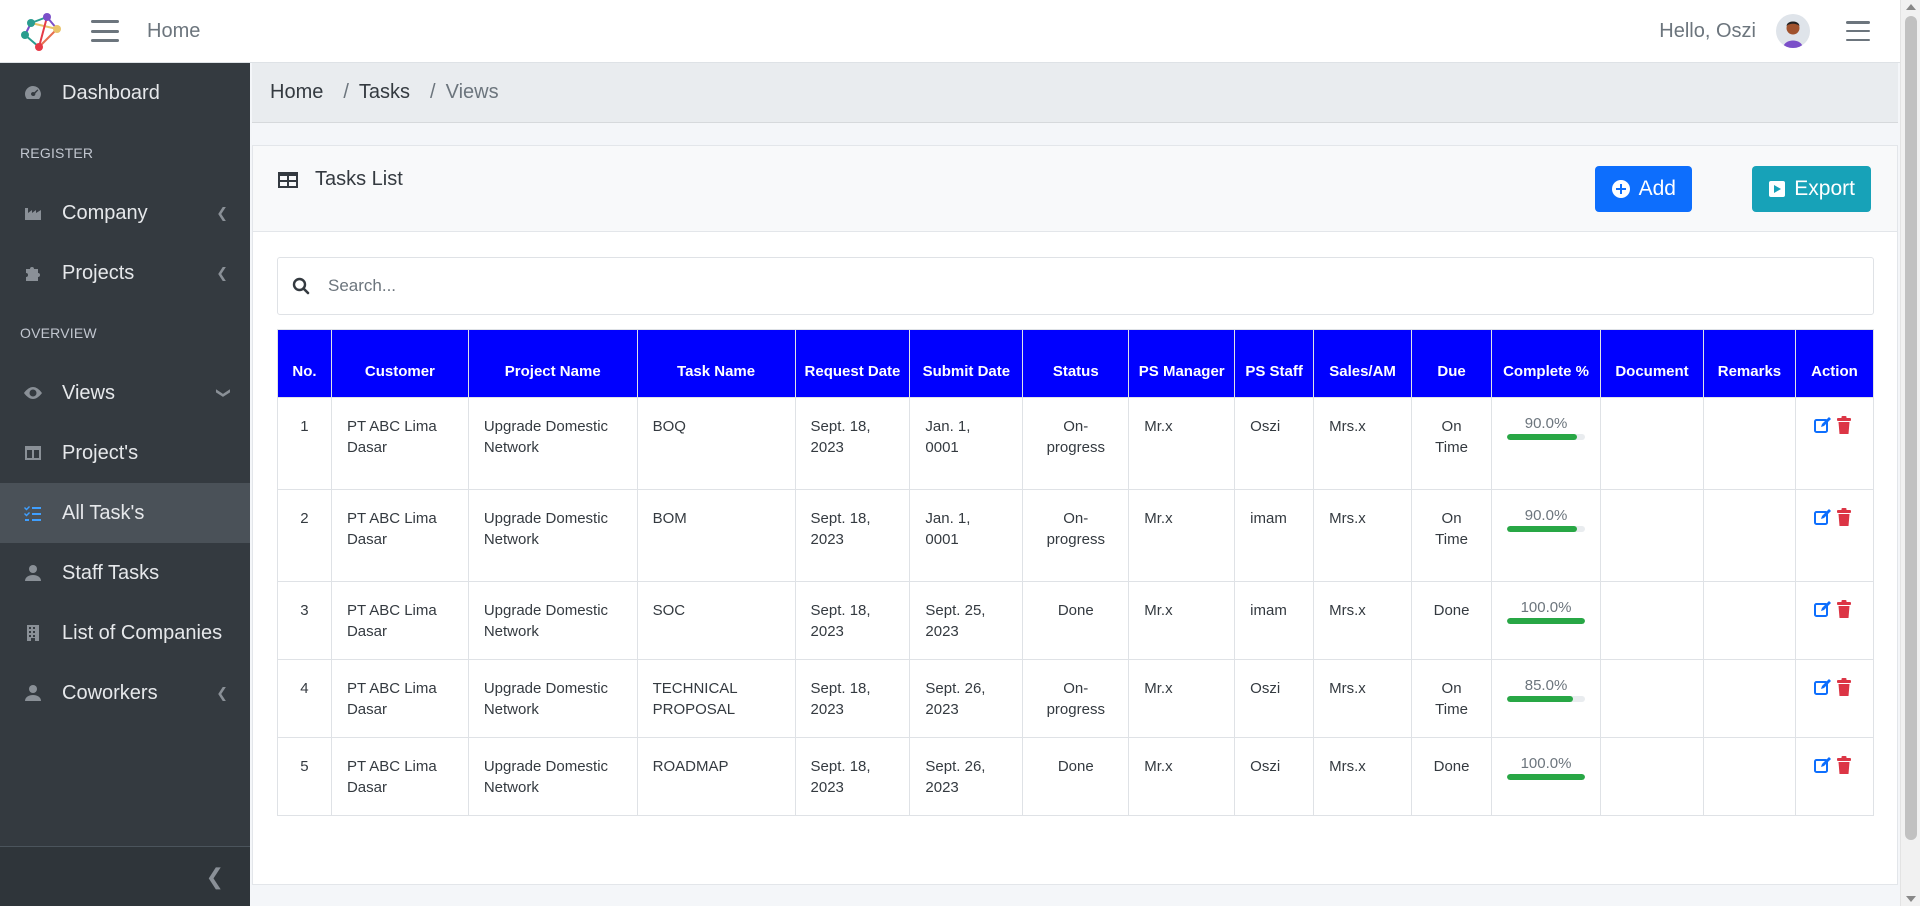 The width and height of the screenshot is (1920, 906). Describe the element at coordinates (852, 443) in the screenshot. I see `cell-request-date: Sept. 18, 2023` at that location.